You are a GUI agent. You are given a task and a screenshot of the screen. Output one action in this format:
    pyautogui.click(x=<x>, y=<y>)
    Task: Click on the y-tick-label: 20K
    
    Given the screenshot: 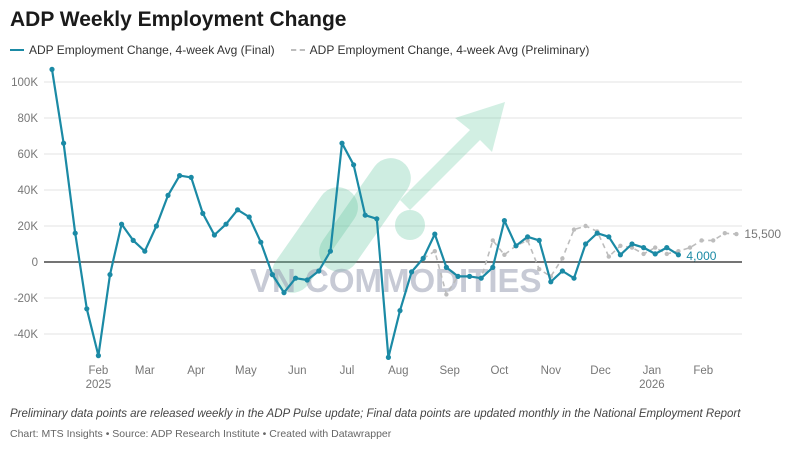 What is the action you would take?
    pyautogui.click(x=28, y=227)
    